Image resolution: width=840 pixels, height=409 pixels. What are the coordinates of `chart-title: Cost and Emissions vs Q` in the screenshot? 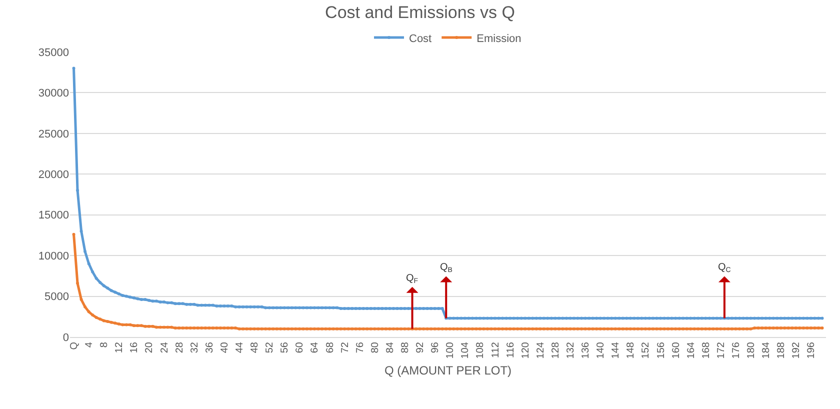 It's located at (420, 12).